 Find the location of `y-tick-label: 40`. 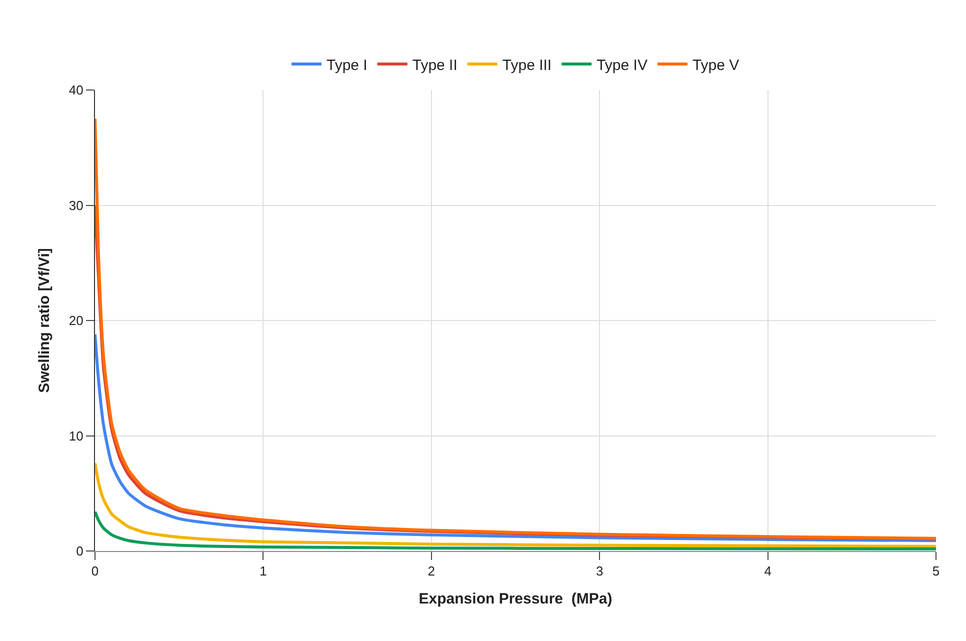

y-tick-label: 40 is located at coordinates (76, 90).